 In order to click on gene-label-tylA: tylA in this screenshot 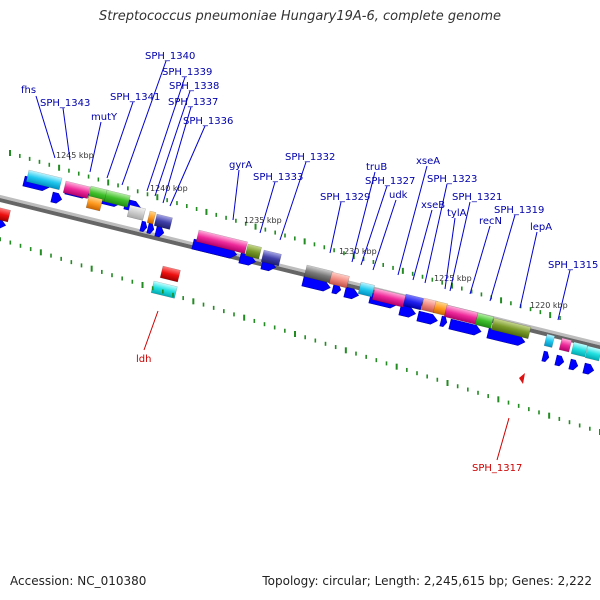, I will do `click(457, 213)`.